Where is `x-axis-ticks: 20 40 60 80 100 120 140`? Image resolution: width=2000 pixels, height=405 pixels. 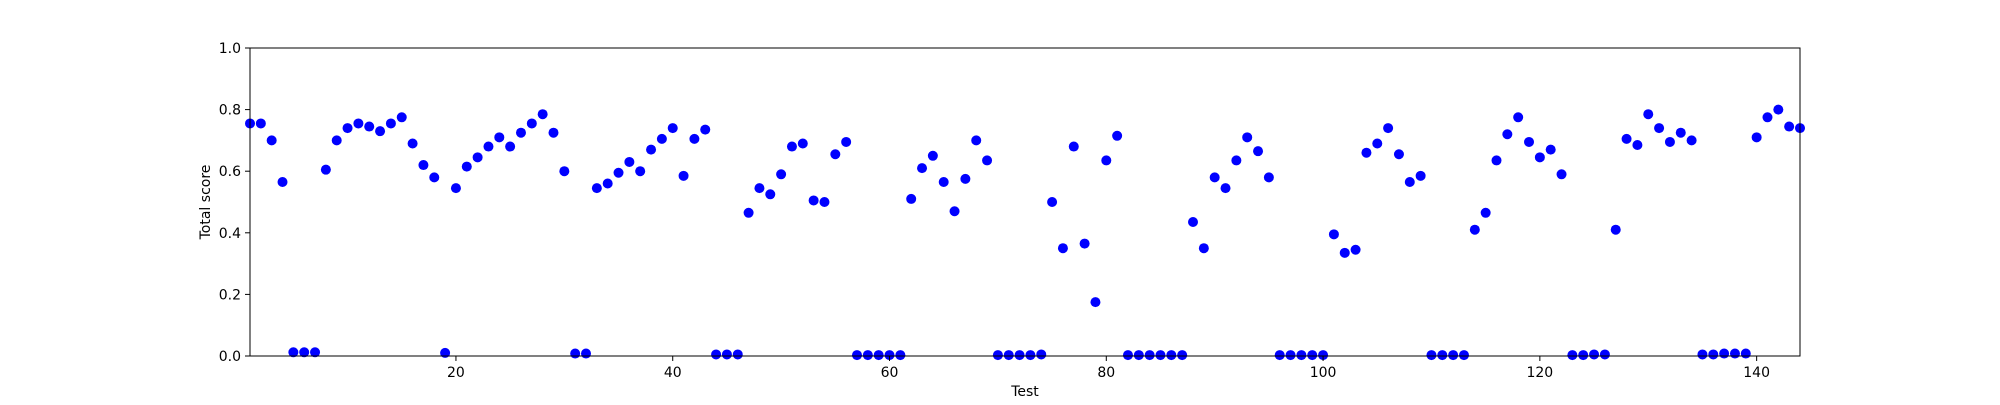 x-axis-ticks: 20 40 60 80 100 120 140 is located at coordinates (1108, 368).